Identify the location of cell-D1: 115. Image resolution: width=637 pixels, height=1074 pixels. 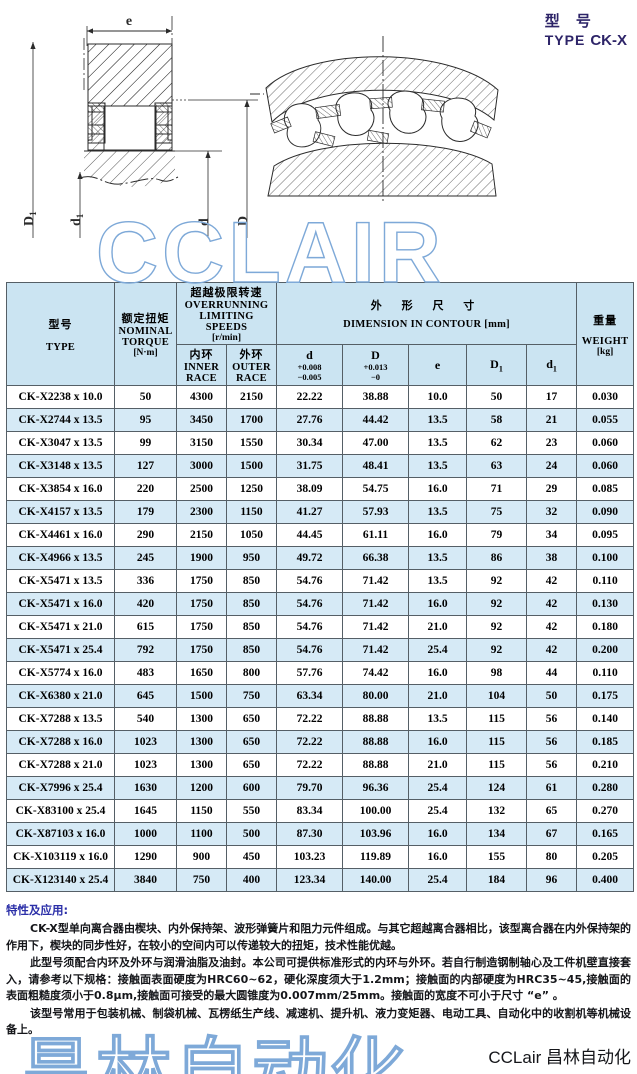
(497, 765).